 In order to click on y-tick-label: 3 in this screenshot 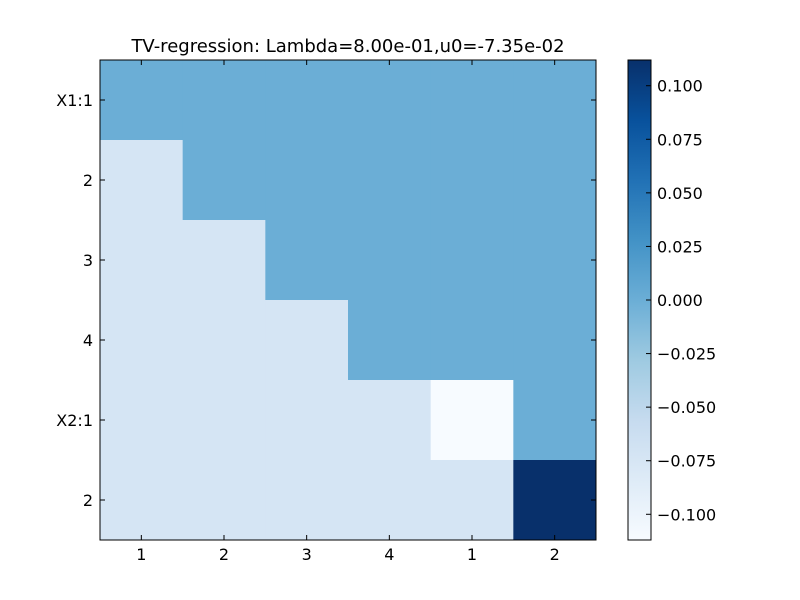, I will do `click(88, 260)`.